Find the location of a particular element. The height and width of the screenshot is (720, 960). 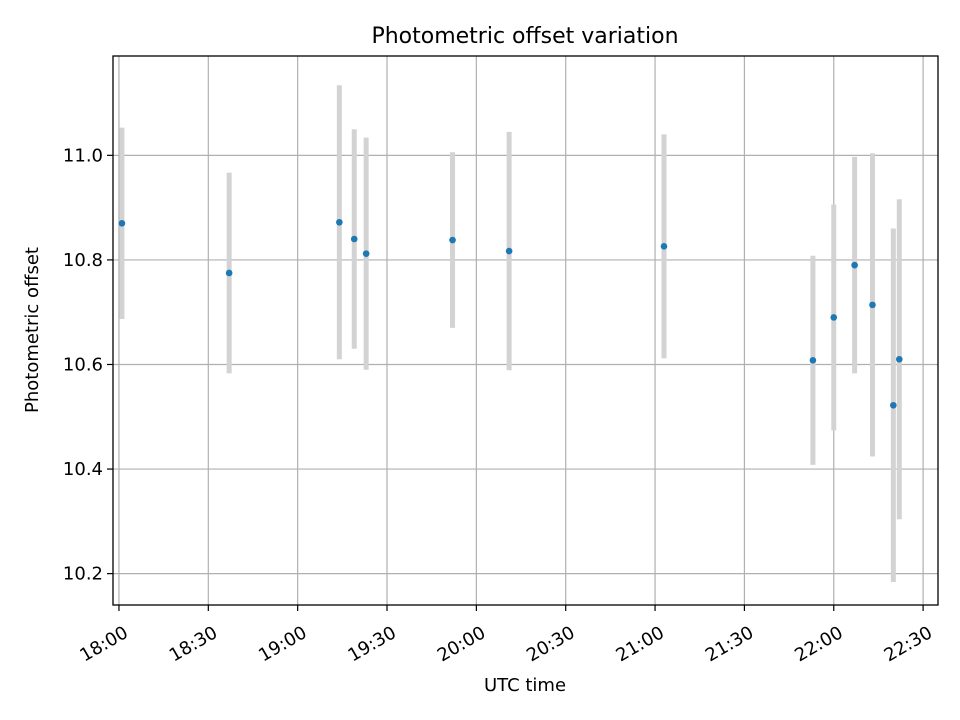

y-tick-label: 10.6 is located at coordinates (83, 364).